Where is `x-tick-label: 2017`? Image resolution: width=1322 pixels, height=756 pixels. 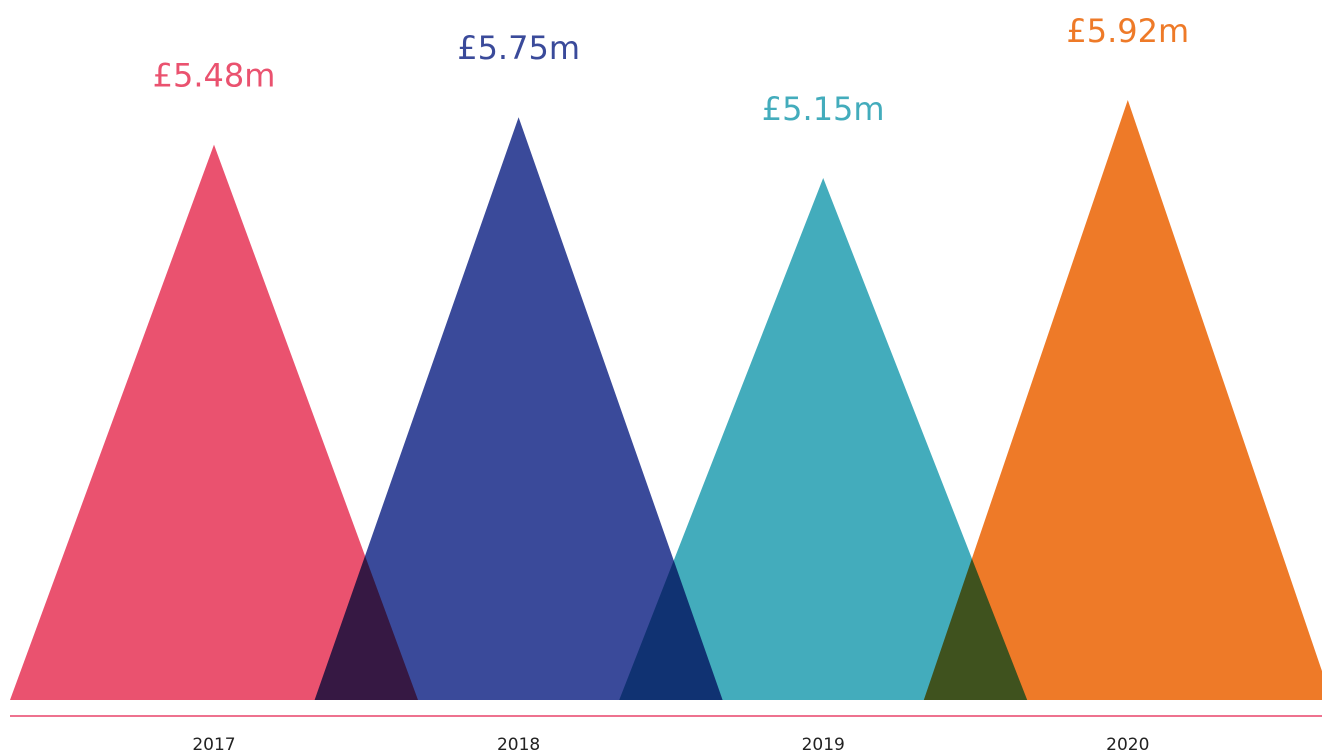
x-tick-label: 2017 is located at coordinates (213, 745).